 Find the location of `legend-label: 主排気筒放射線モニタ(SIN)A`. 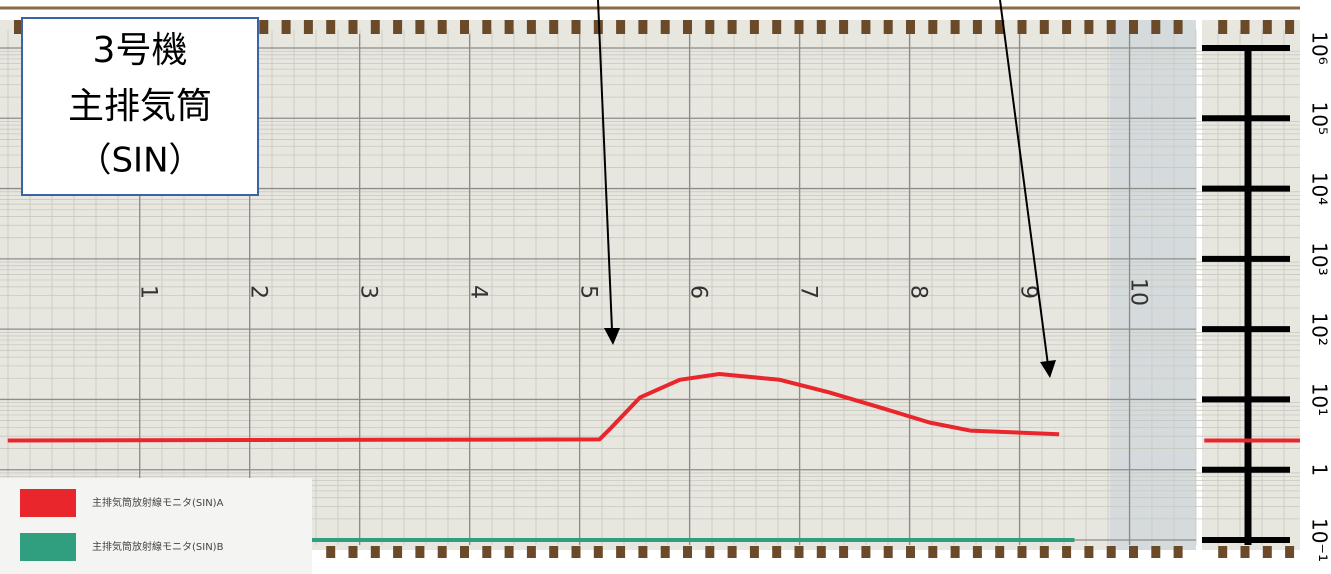

legend-label: 主排気筒放射線モニタ(SIN)A is located at coordinates (158, 502).